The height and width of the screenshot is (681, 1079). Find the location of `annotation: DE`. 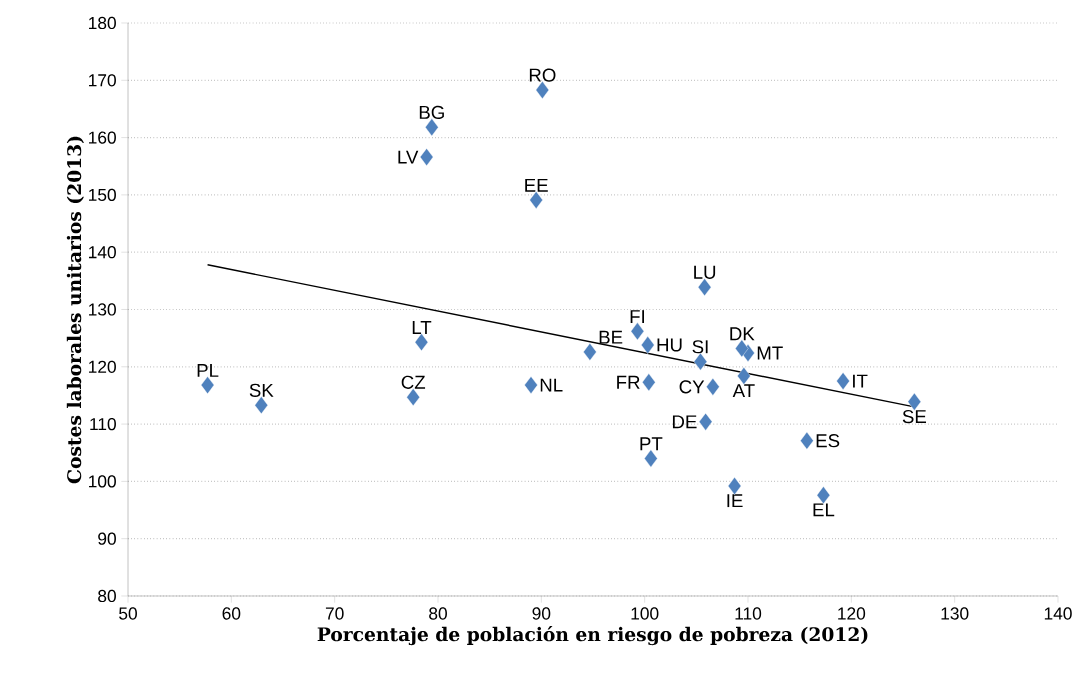

annotation: DE is located at coordinates (684, 422).